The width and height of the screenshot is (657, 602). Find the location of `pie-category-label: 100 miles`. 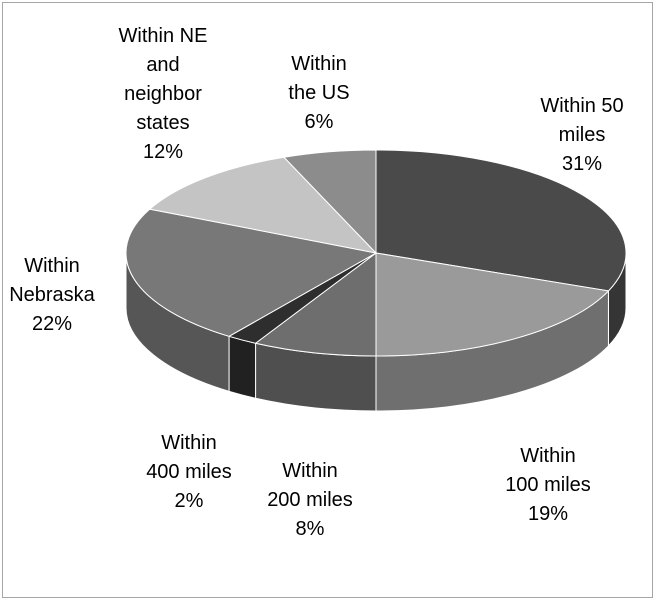

pie-category-label: 100 miles is located at coordinates (548, 485).